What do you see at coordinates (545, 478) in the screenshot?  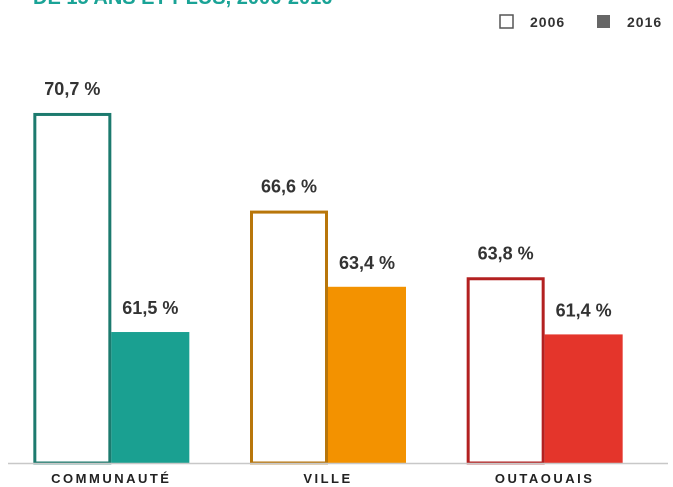 I see `x-tick-label: OUTAOUAIS` at bounding box center [545, 478].